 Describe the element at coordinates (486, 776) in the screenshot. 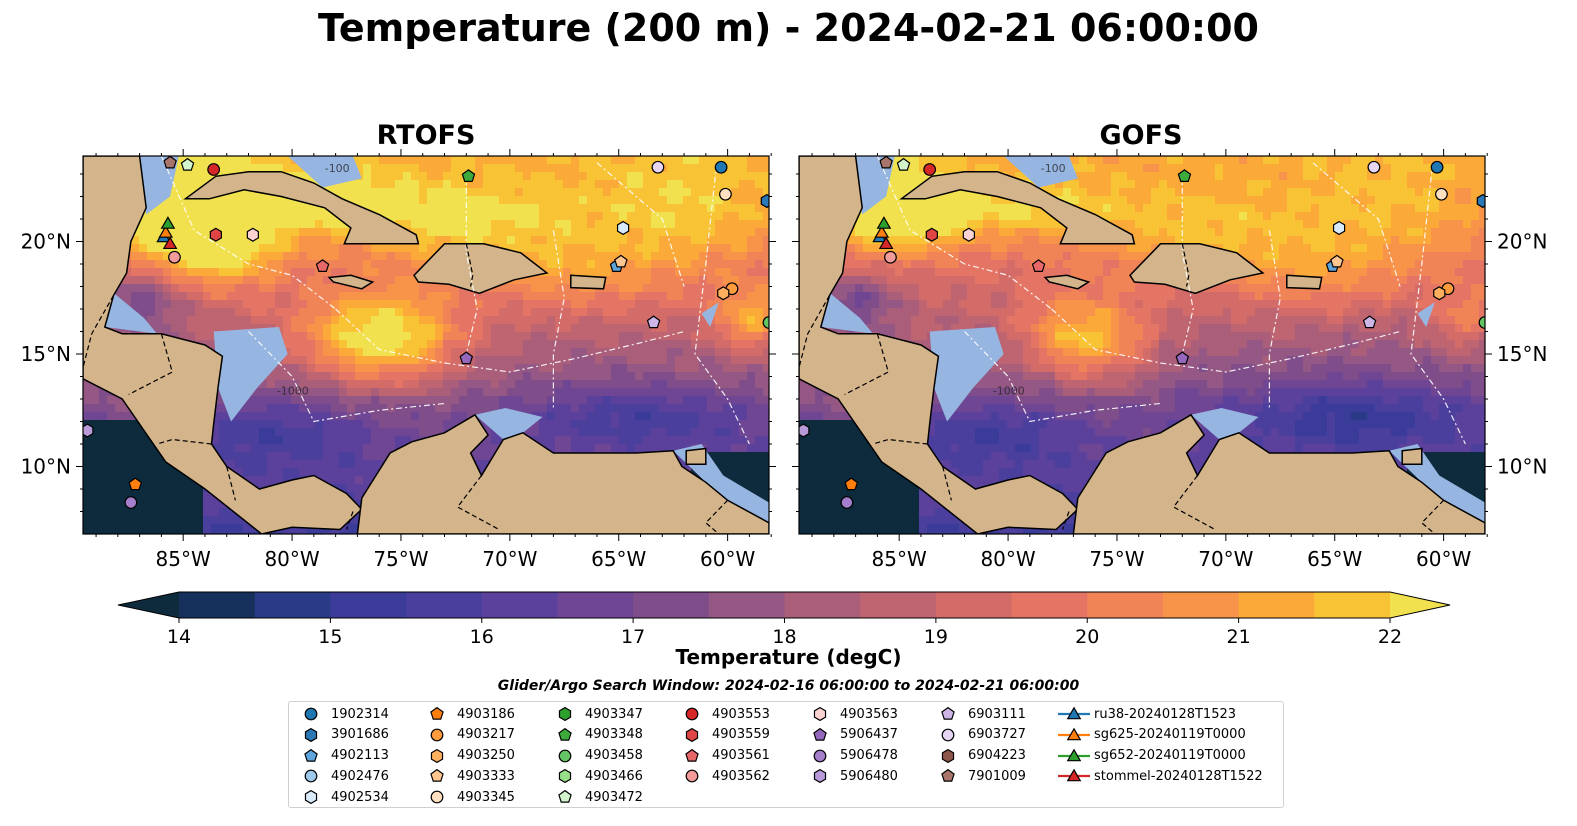

I see `legend-item-label: 4903333` at that location.